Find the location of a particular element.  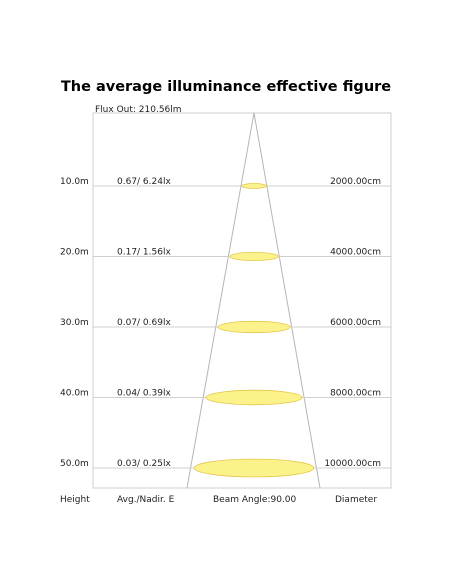

flux-label: Flux Out: 210.56lm is located at coordinates (138, 110).